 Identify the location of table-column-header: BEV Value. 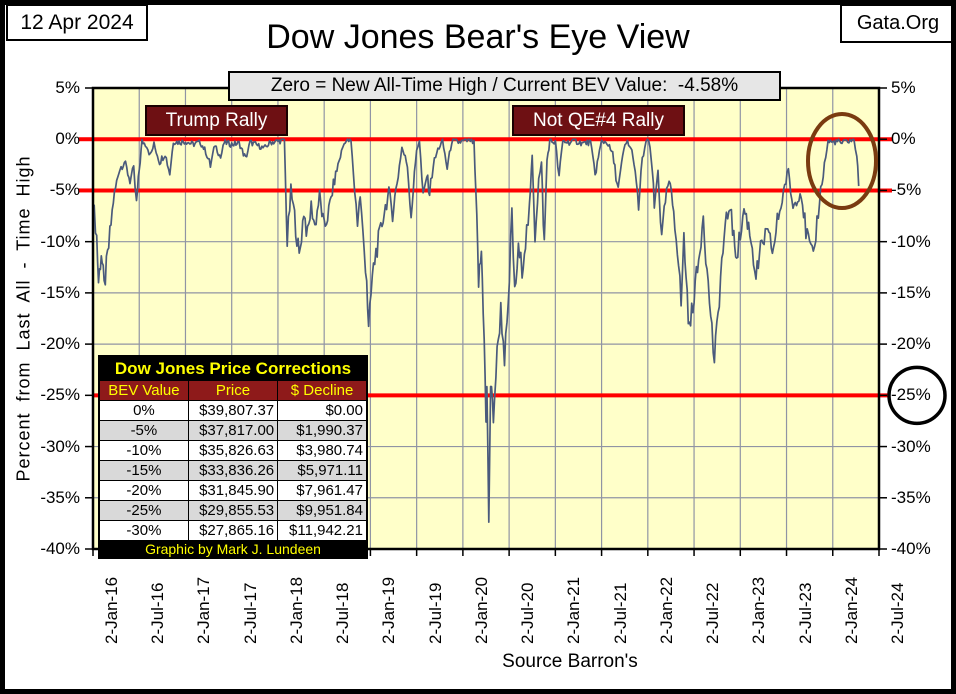
(143, 390).